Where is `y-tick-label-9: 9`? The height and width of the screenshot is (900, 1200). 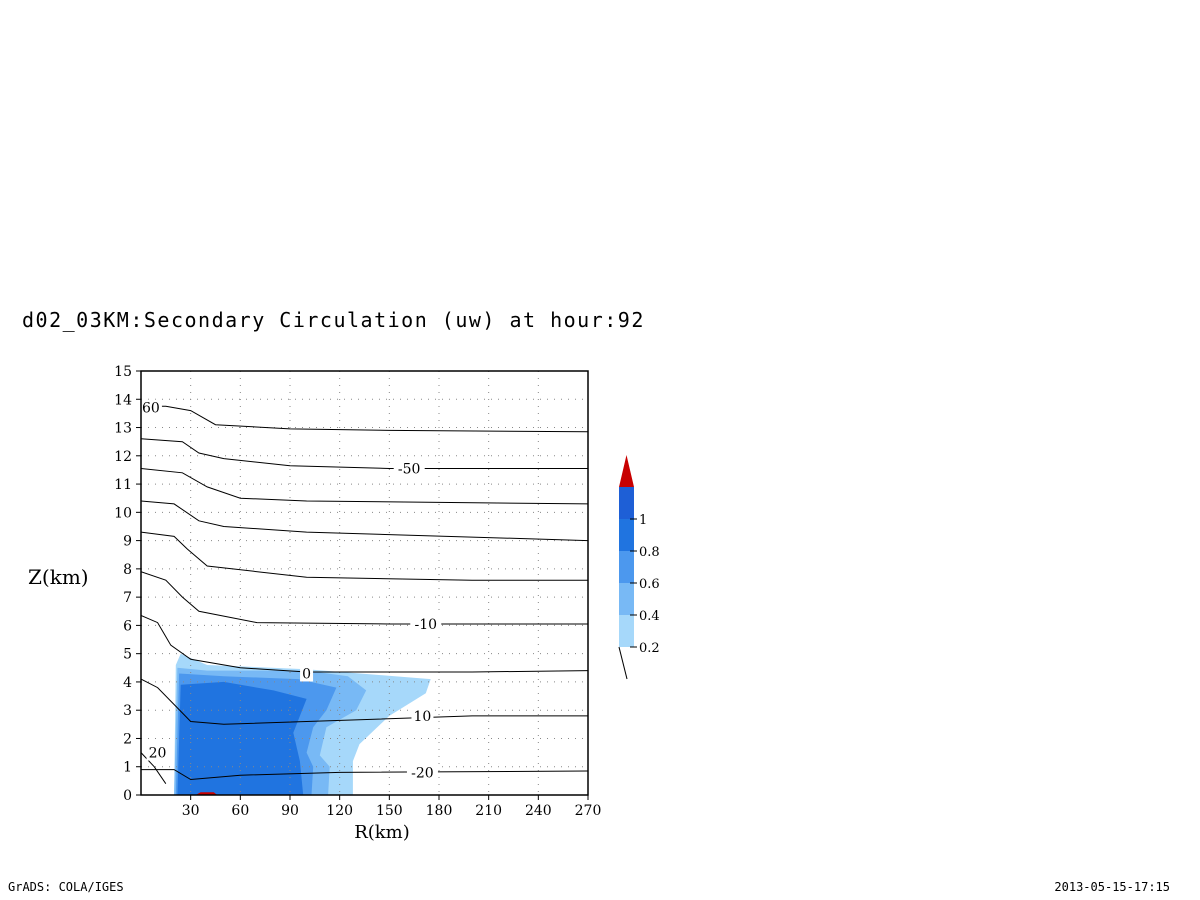
y-tick-label-9: 9 is located at coordinates (127, 542).